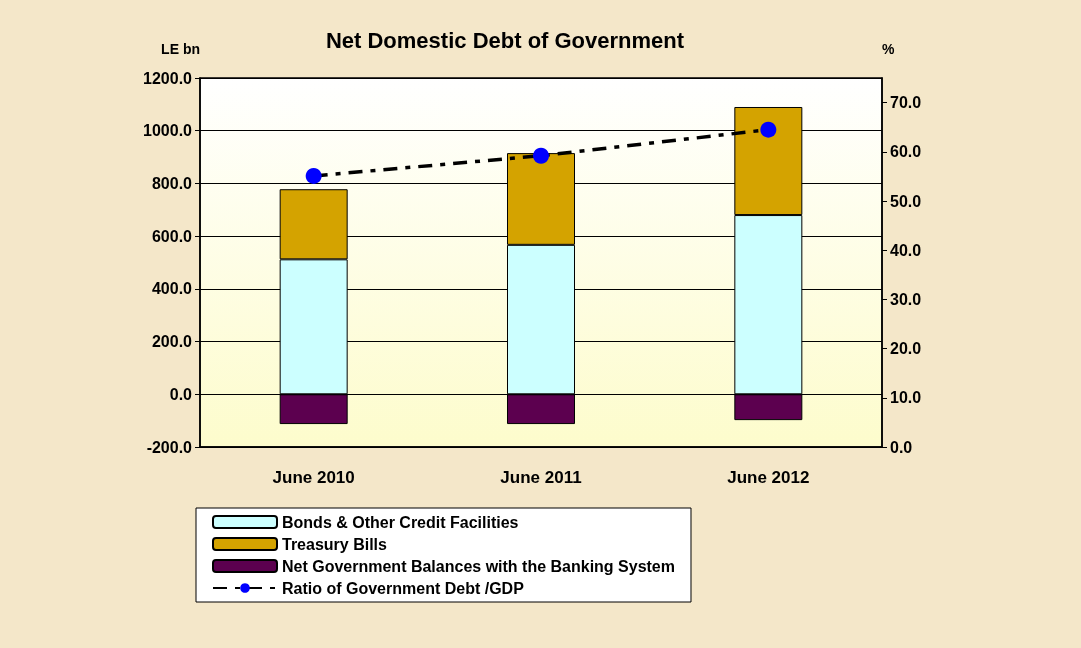 Image resolution: width=1081 pixels, height=648 pixels. Describe the element at coordinates (541, 477) in the screenshot. I see `x-tick-label: June 2011` at that location.